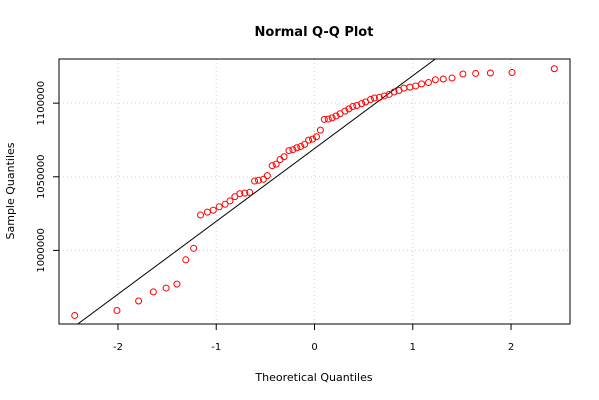 This screenshot has width=599, height=400. I want to click on x-axis-title: Theoretical Quantiles, so click(313, 377).